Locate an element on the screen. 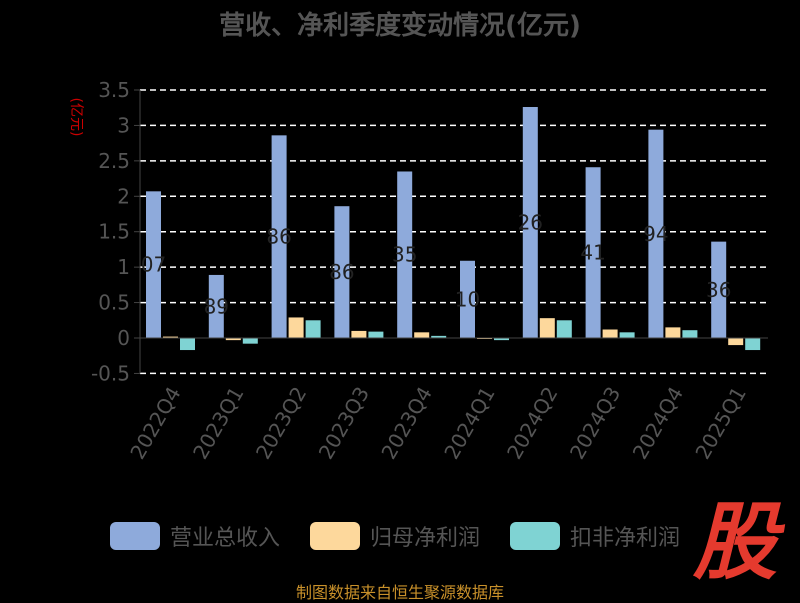  data-label: 94 is located at coordinates (655, 234).